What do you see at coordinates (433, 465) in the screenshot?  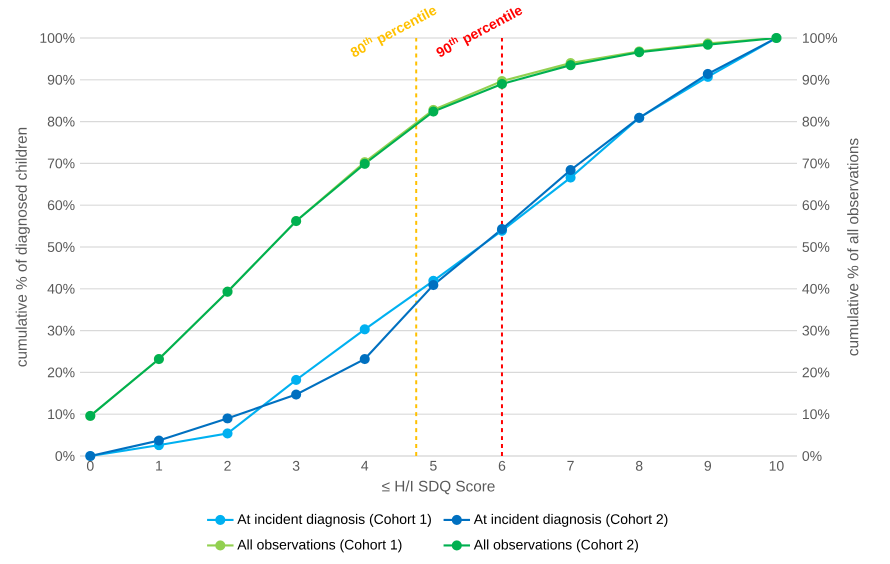 I see `x-tick-label: 5` at bounding box center [433, 465].